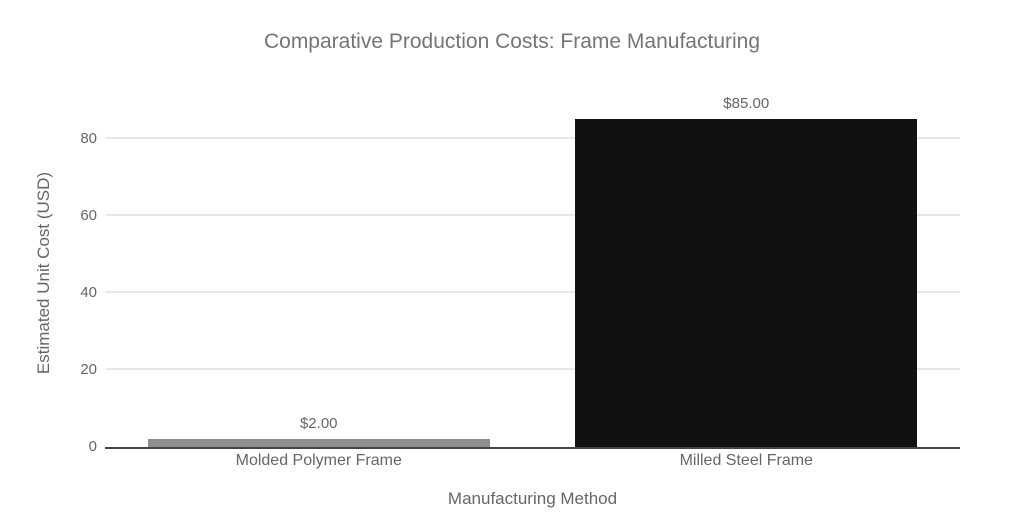 This screenshot has width=1024, height=522. What do you see at coordinates (92, 446) in the screenshot?
I see `y-tick-label-0: 0` at bounding box center [92, 446].